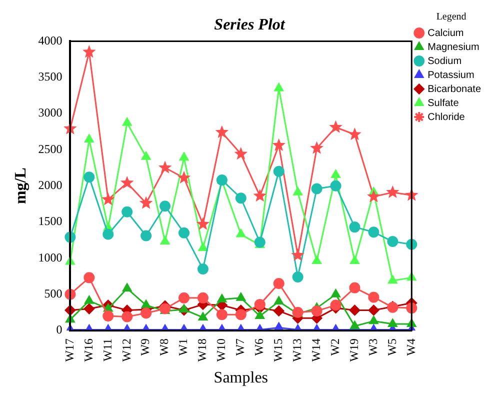 Image resolution: width=503 pixels, height=400 pixels. What do you see at coordinates (353, 350) in the screenshot?
I see `x-tick-label: W19` at bounding box center [353, 350].